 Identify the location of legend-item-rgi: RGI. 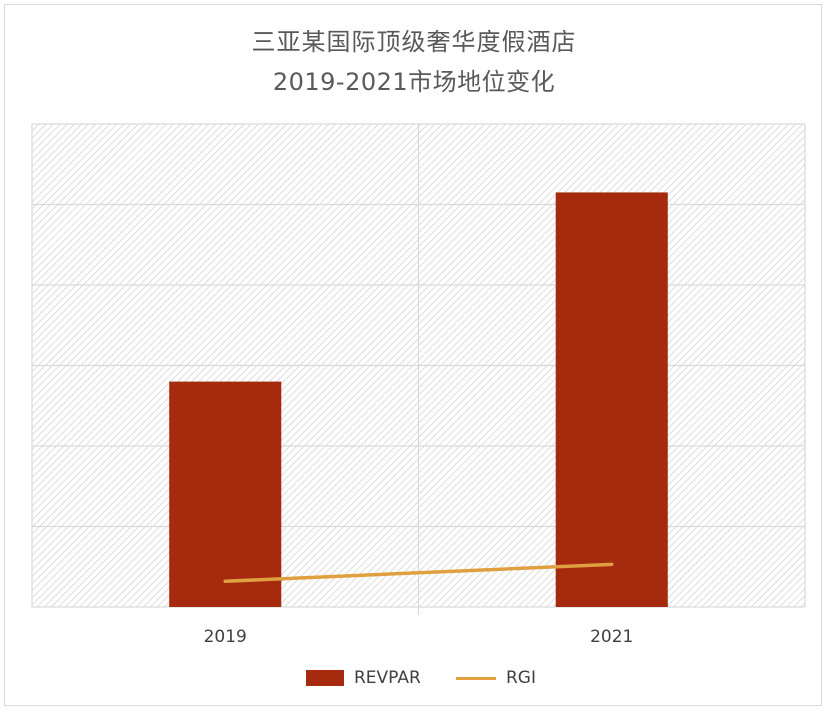
(496, 678).